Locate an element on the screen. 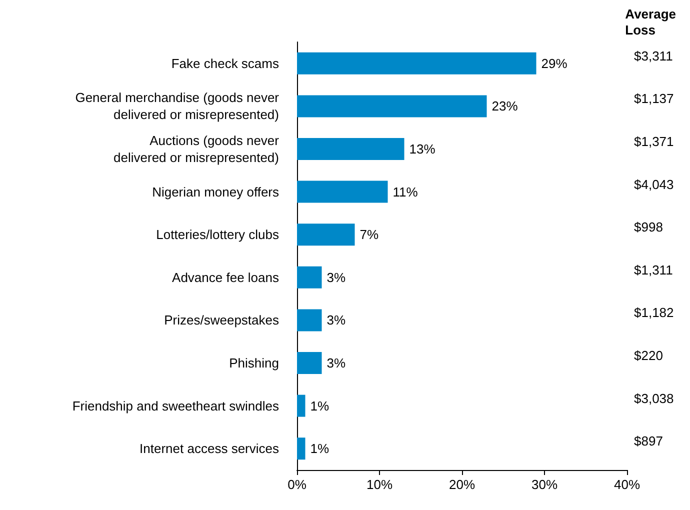 The height and width of the screenshot is (510, 690). text: $1,311 is located at coordinates (653, 270).